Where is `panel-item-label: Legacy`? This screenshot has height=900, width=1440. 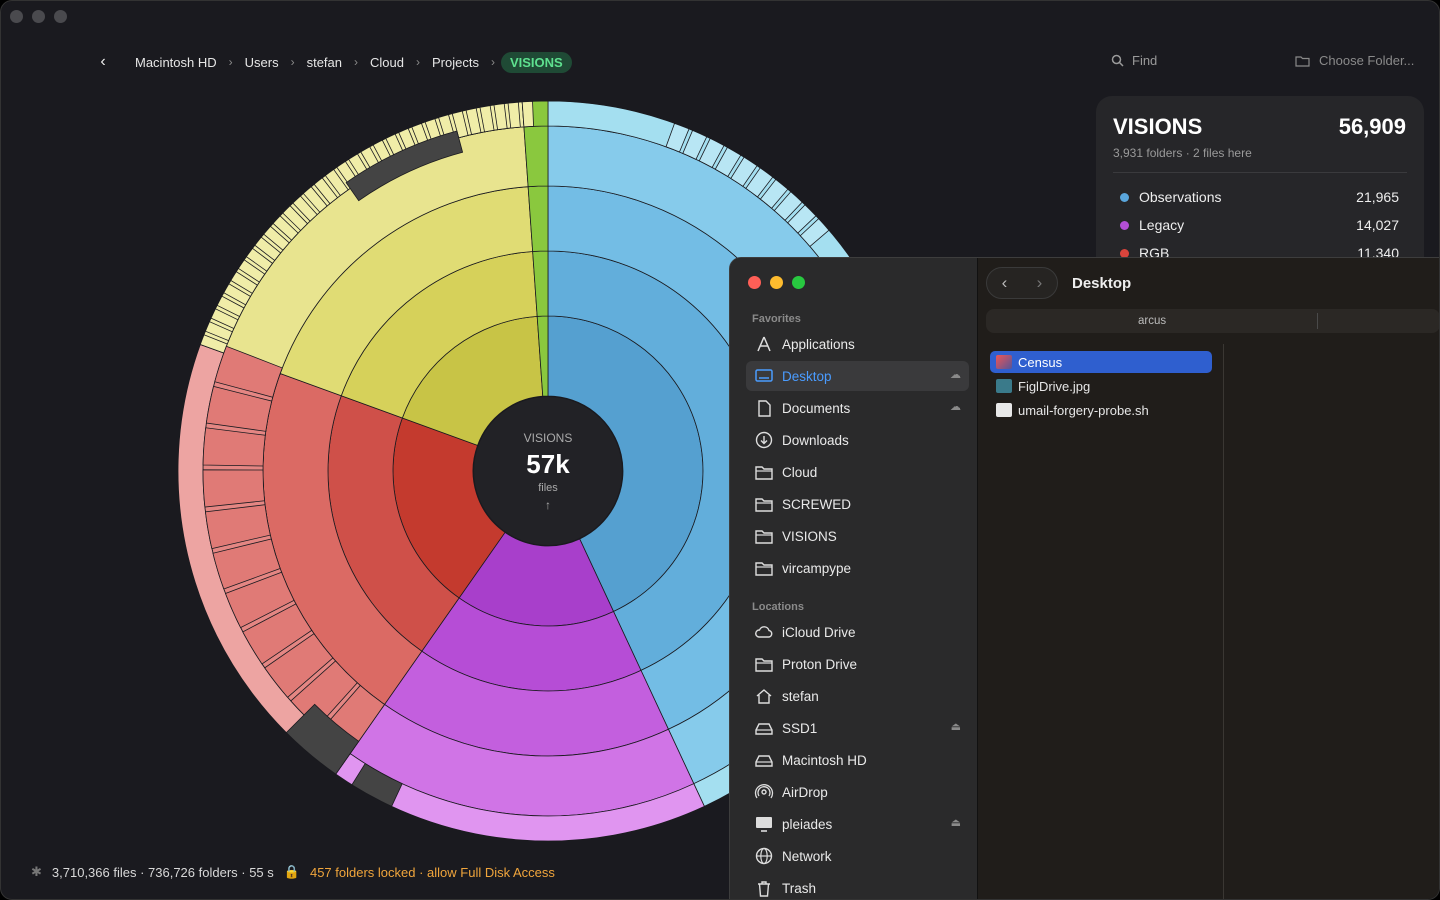 panel-item-label: Legacy is located at coordinates (1162, 225).